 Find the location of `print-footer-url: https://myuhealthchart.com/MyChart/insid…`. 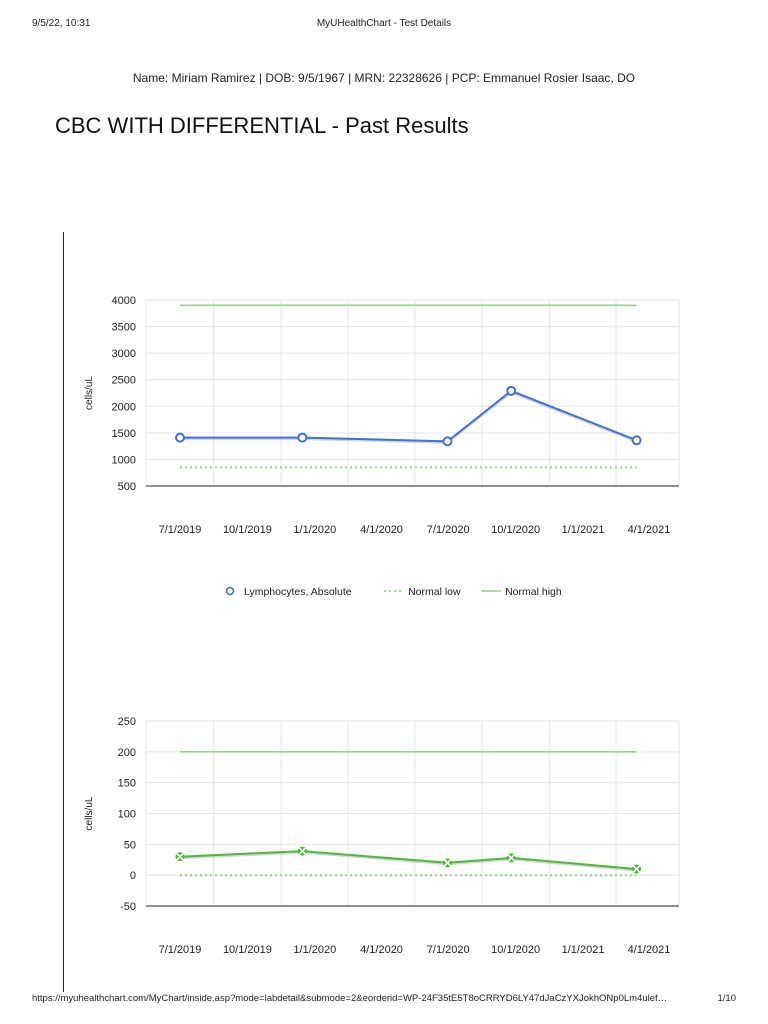

print-footer-url: https://myuhealthchart.com/MyChart/insid… is located at coordinates (350, 998).